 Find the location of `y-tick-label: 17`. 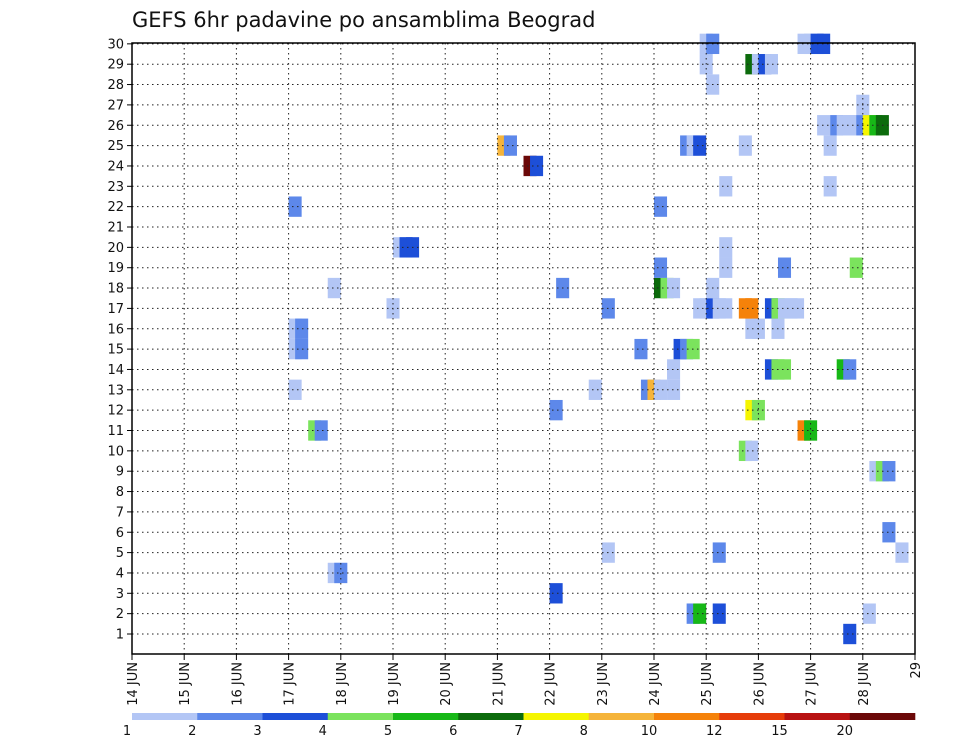

y-tick-label: 17 is located at coordinates (115, 309).